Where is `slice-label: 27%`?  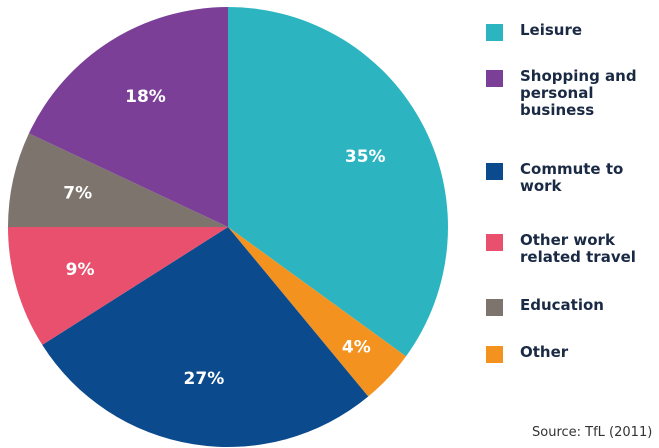
slice-label: 27% is located at coordinates (204, 379).